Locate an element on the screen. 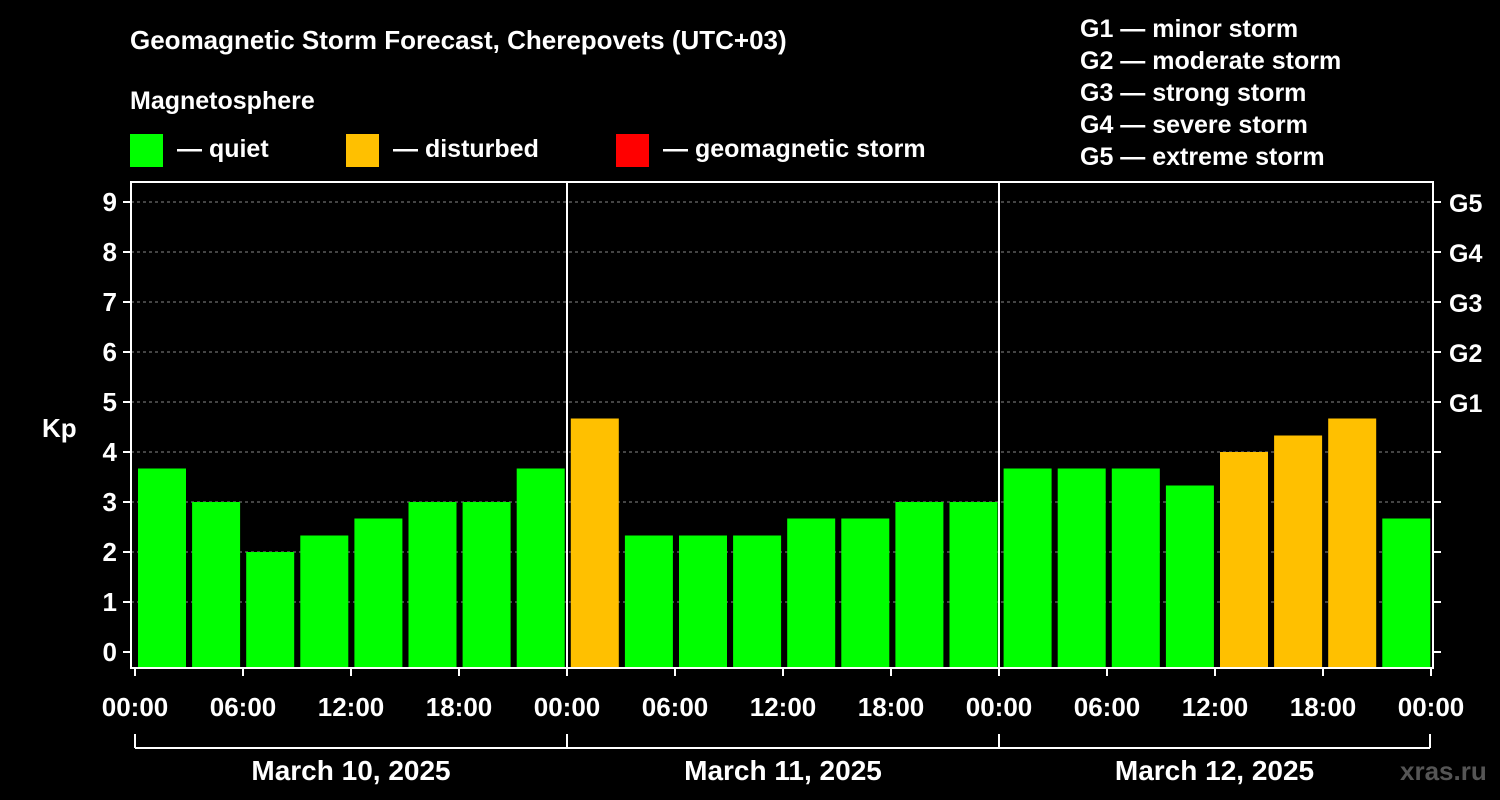  day-label: March 10, 2025 is located at coordinates (350, 770).